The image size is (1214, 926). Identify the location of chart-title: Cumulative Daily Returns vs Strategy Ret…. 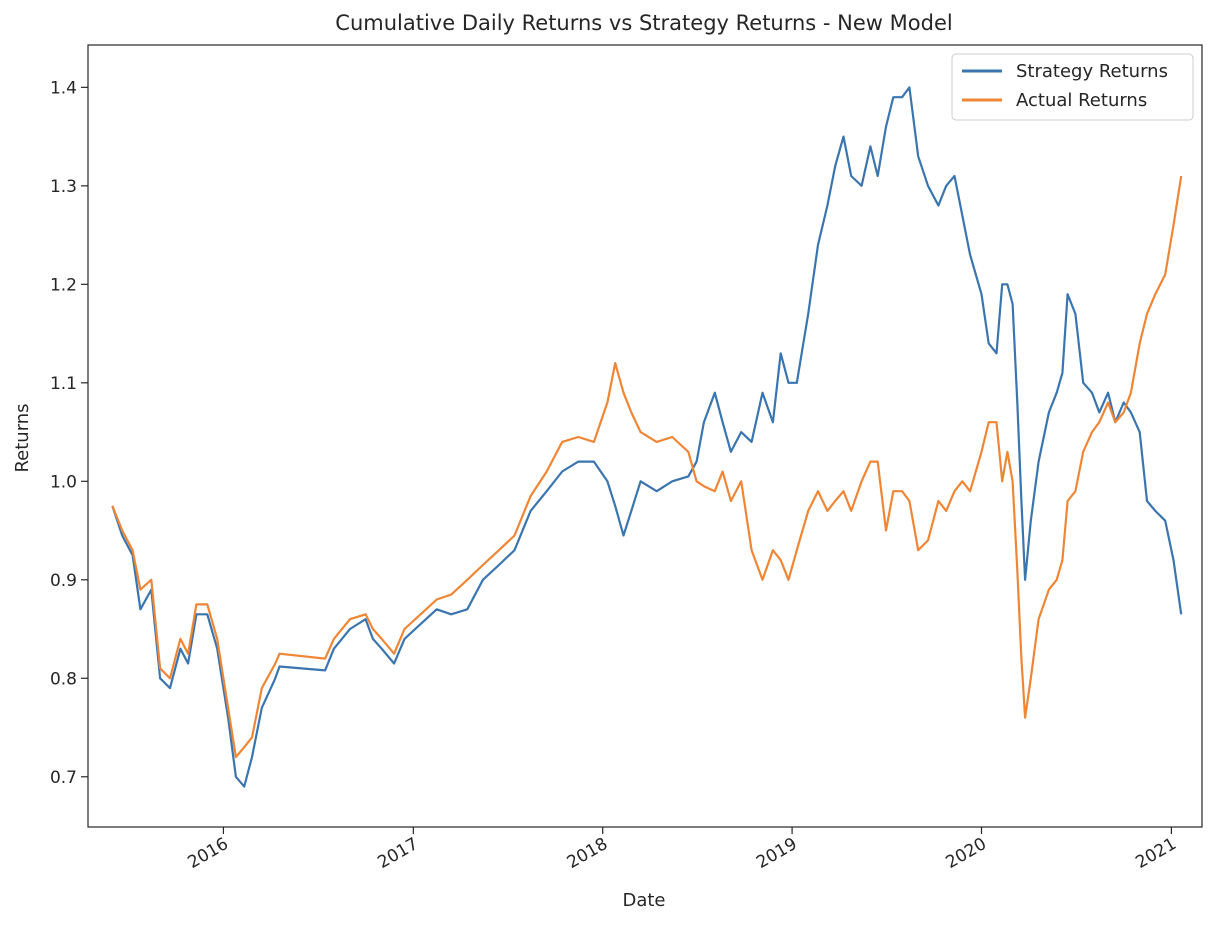
(643, 23).